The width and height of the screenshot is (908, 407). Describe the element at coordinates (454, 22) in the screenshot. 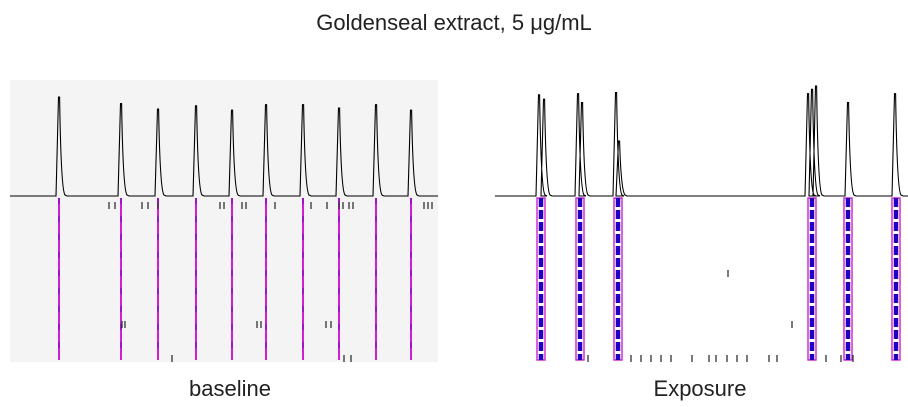

I see `chart-title: Goldenseal extract, 5 μg/mL` at that location.